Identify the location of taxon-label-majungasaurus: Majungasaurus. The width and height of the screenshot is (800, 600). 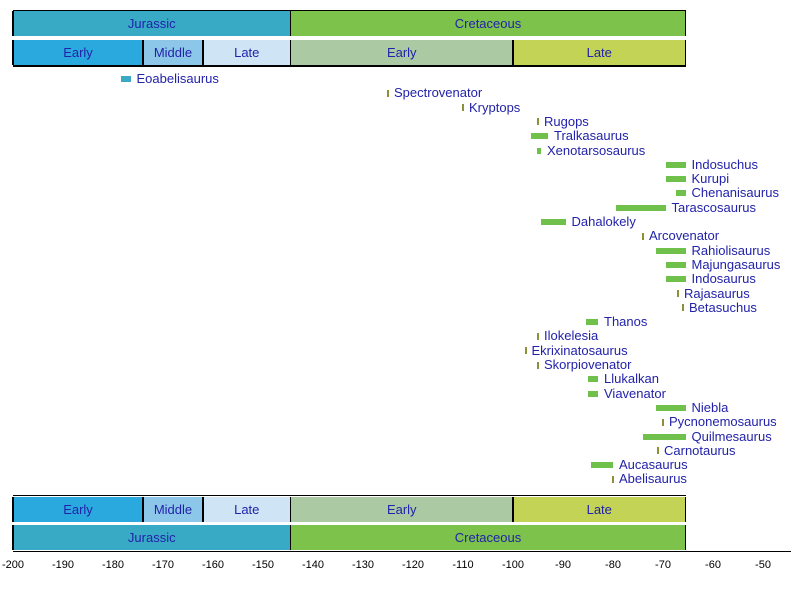
(736, 264).